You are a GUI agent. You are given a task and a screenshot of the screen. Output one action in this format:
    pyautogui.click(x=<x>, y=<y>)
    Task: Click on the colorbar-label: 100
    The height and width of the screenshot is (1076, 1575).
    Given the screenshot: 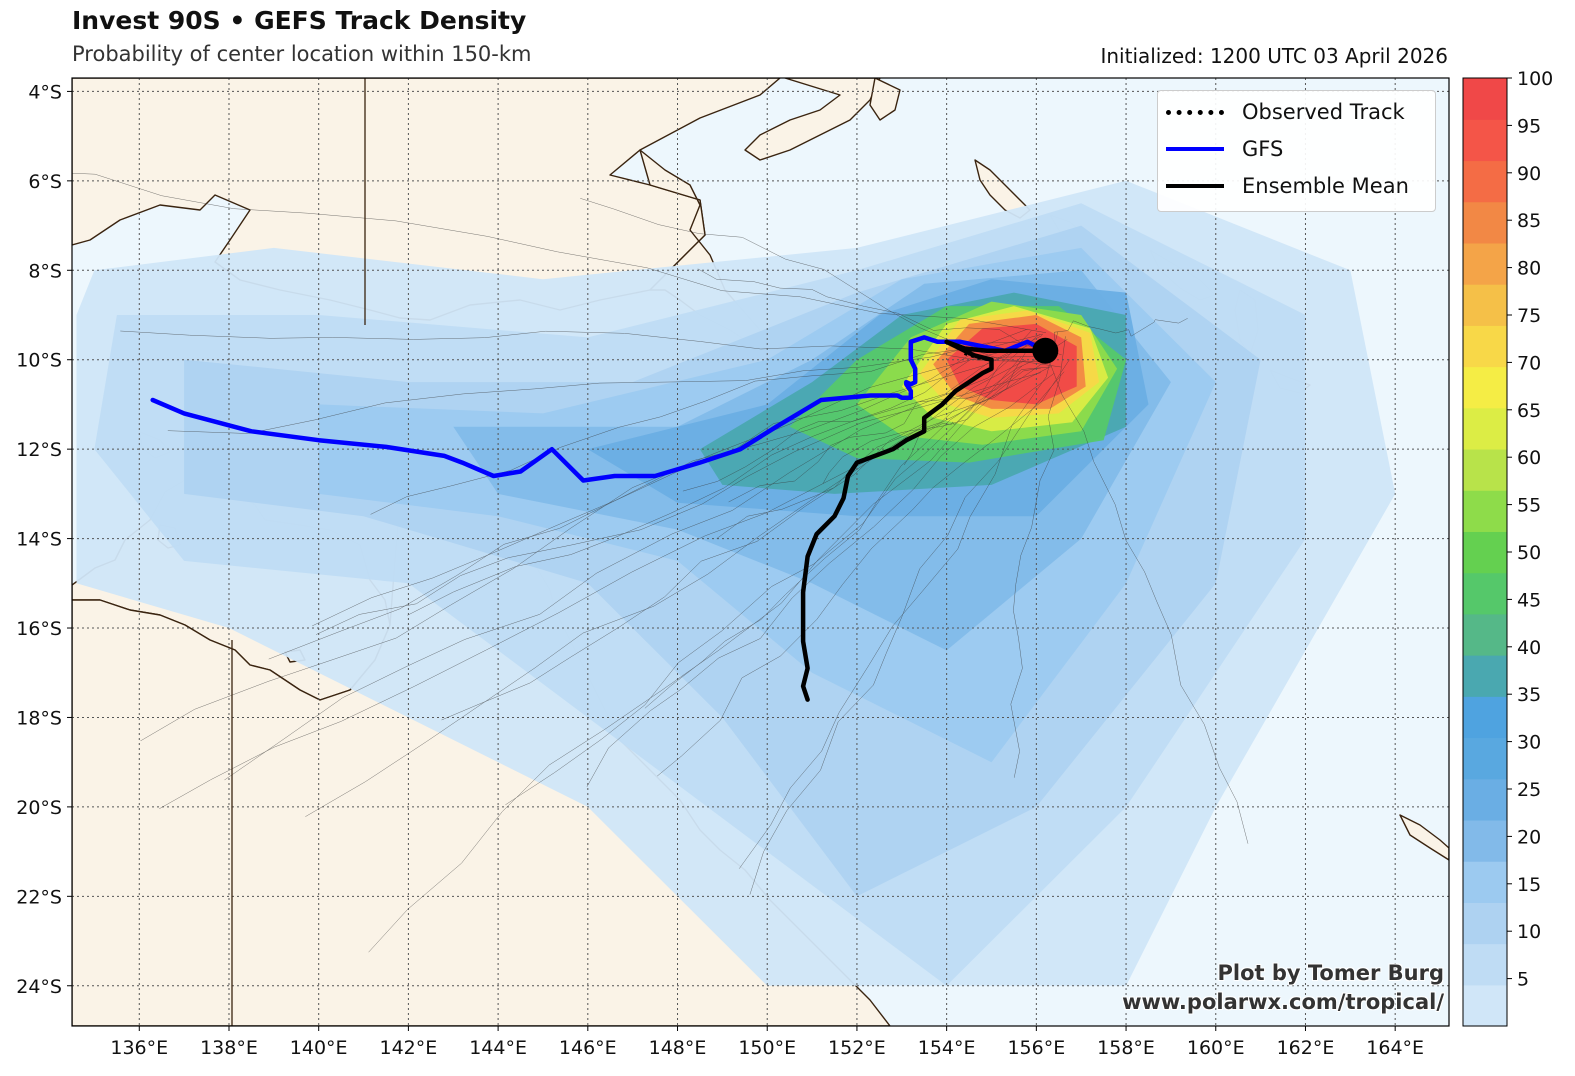 What is the action you would take?
    pyautogui.click(x=1535, y=79)
    